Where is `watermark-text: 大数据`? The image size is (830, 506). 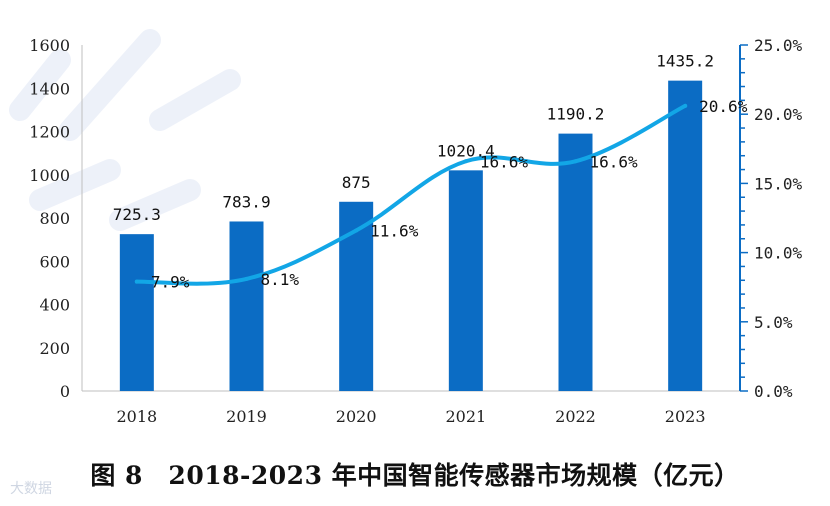 watermark-text: 大数据 is located at coordinates (31, 489).